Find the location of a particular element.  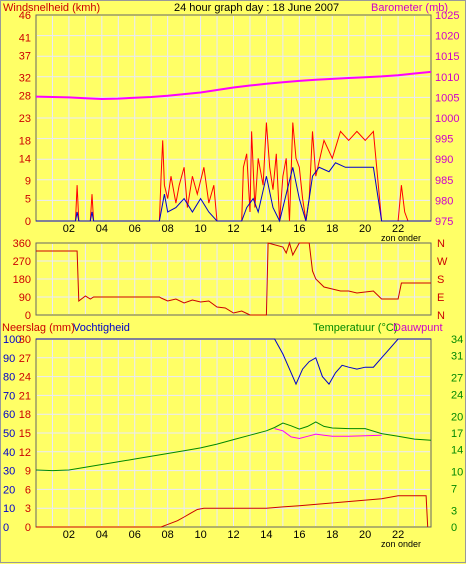

sunset-note-bottom: zon onder is located at coordinates (401, 544).